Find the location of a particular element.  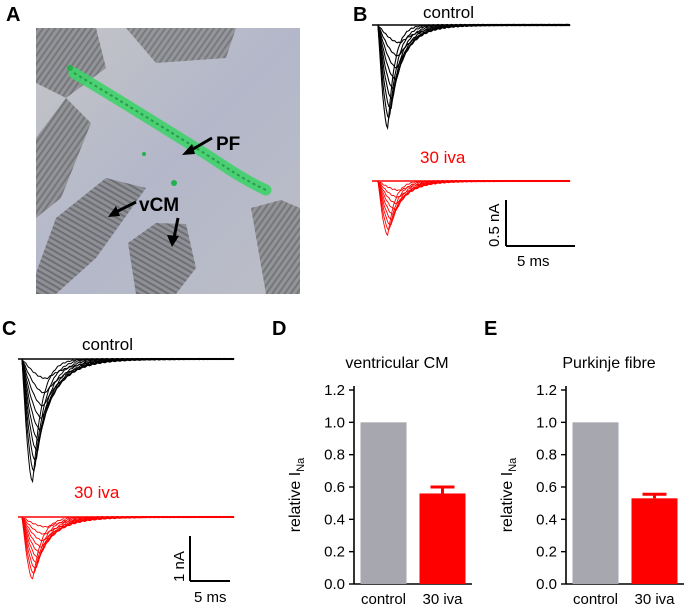

chart-title: Purkinje fibre is located at coordinates (608, 363).